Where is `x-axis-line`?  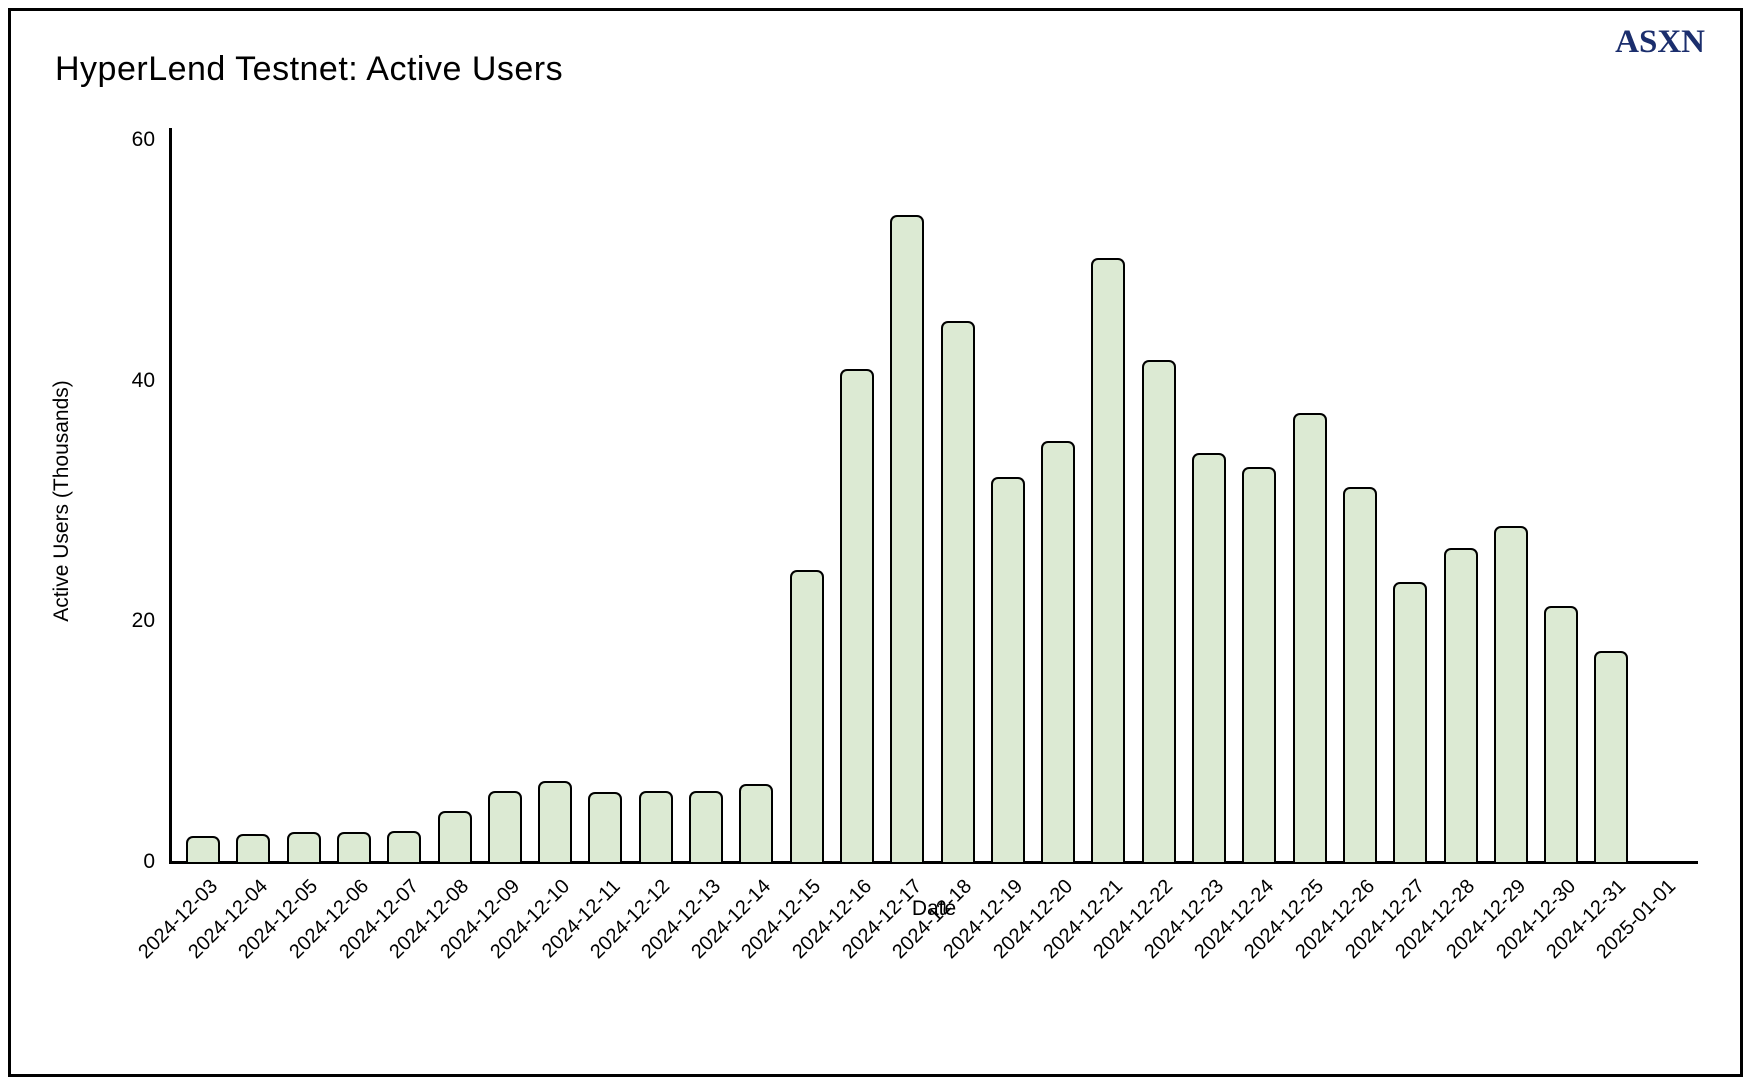
x-axis-line is located at coordinates (933, 862).